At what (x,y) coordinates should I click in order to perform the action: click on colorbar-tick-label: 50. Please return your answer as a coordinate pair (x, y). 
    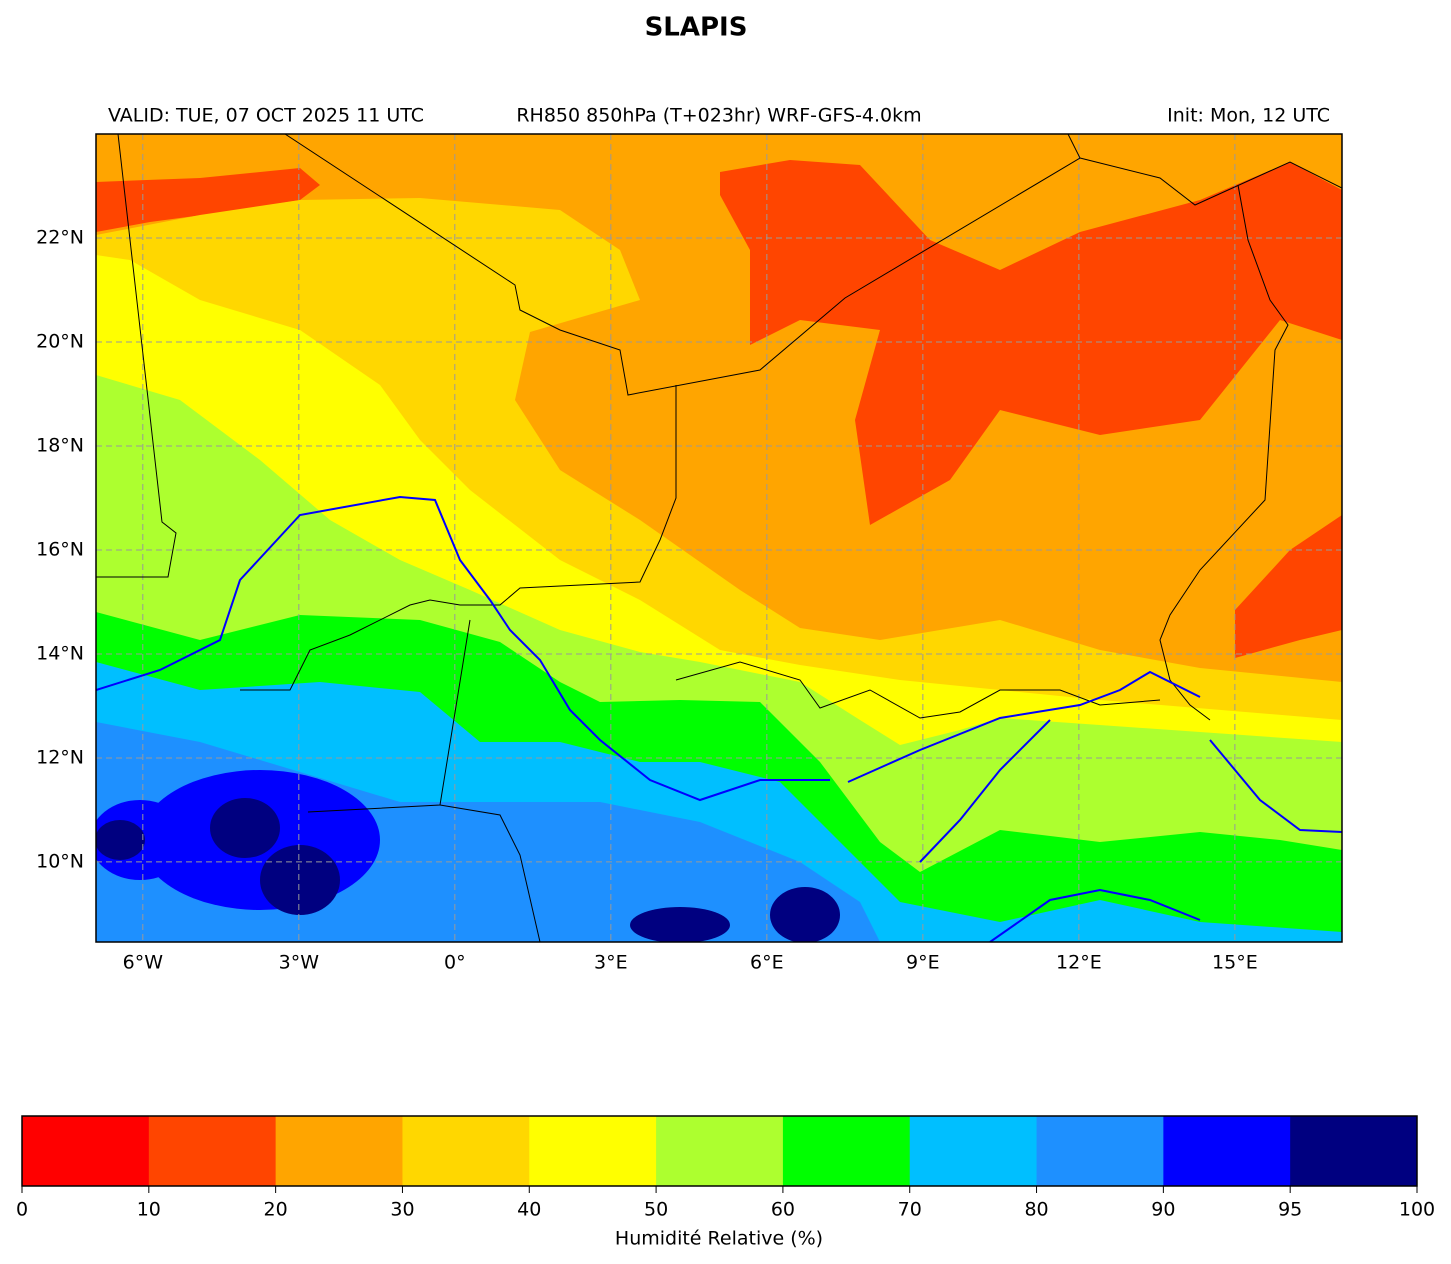
    Looking at the image, I should click on (656, 1210).